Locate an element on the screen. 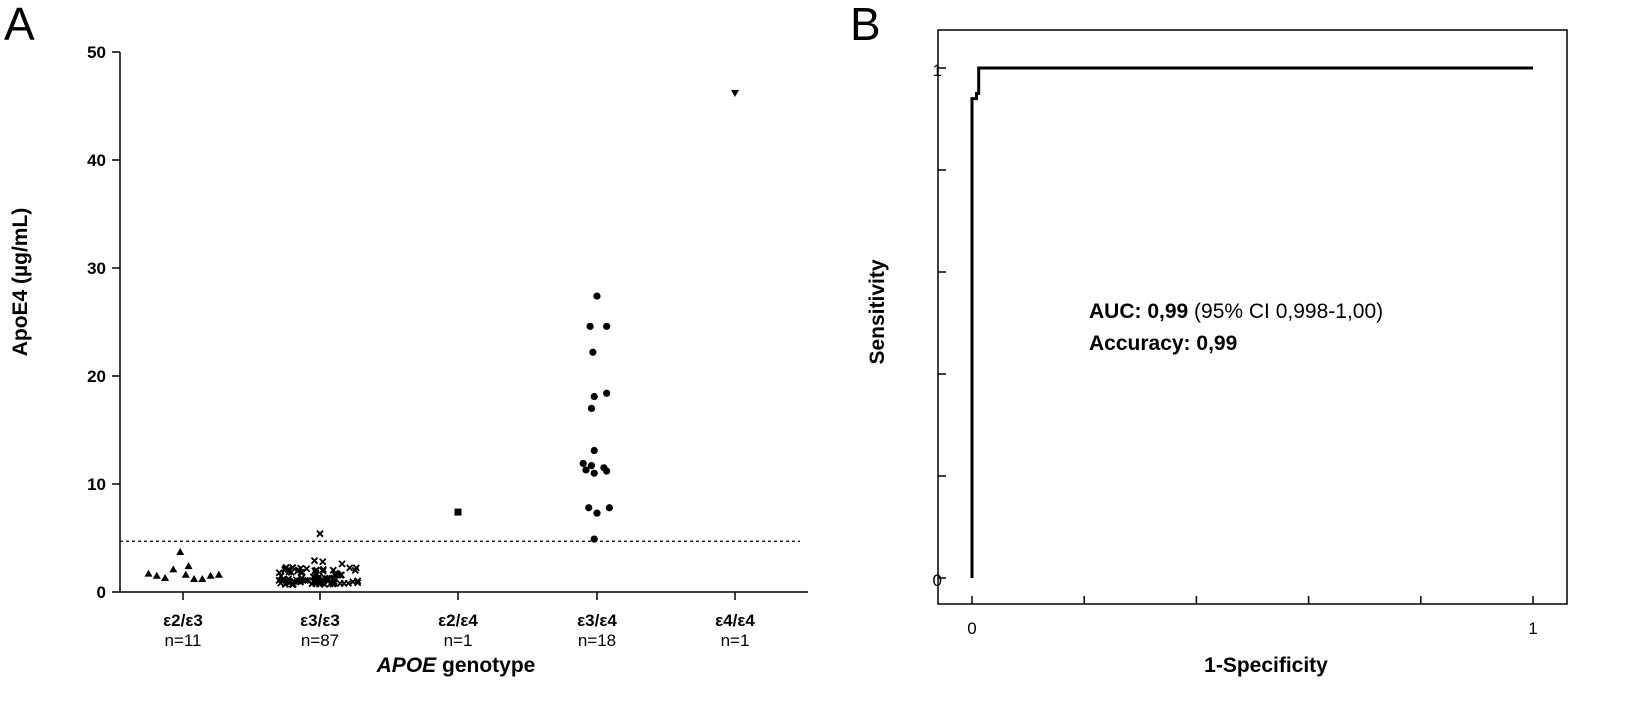 This screenshot has width=1645, height=717. roc-x-ticks is located at coordinates (1252, 600).